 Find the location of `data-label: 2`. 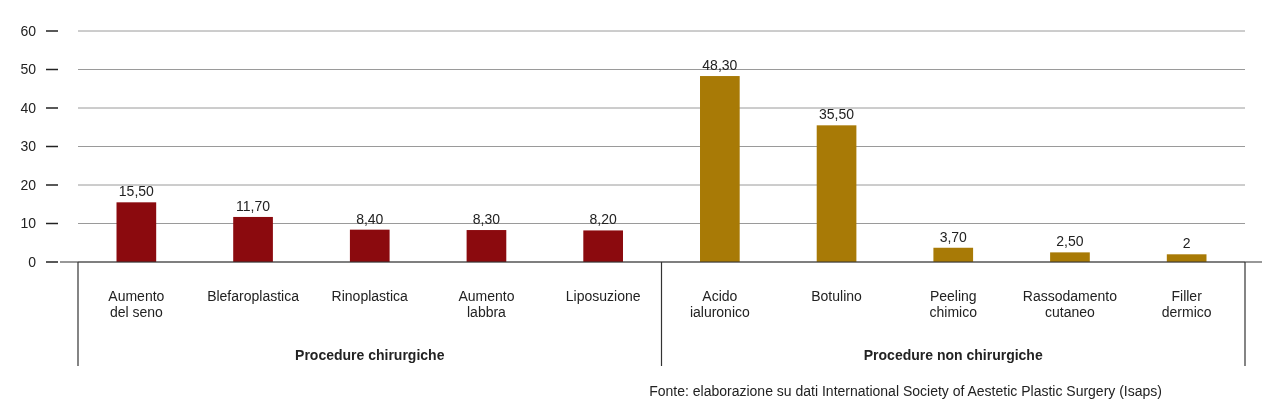

data-label: 2 is located at coordinates (1186, 243).